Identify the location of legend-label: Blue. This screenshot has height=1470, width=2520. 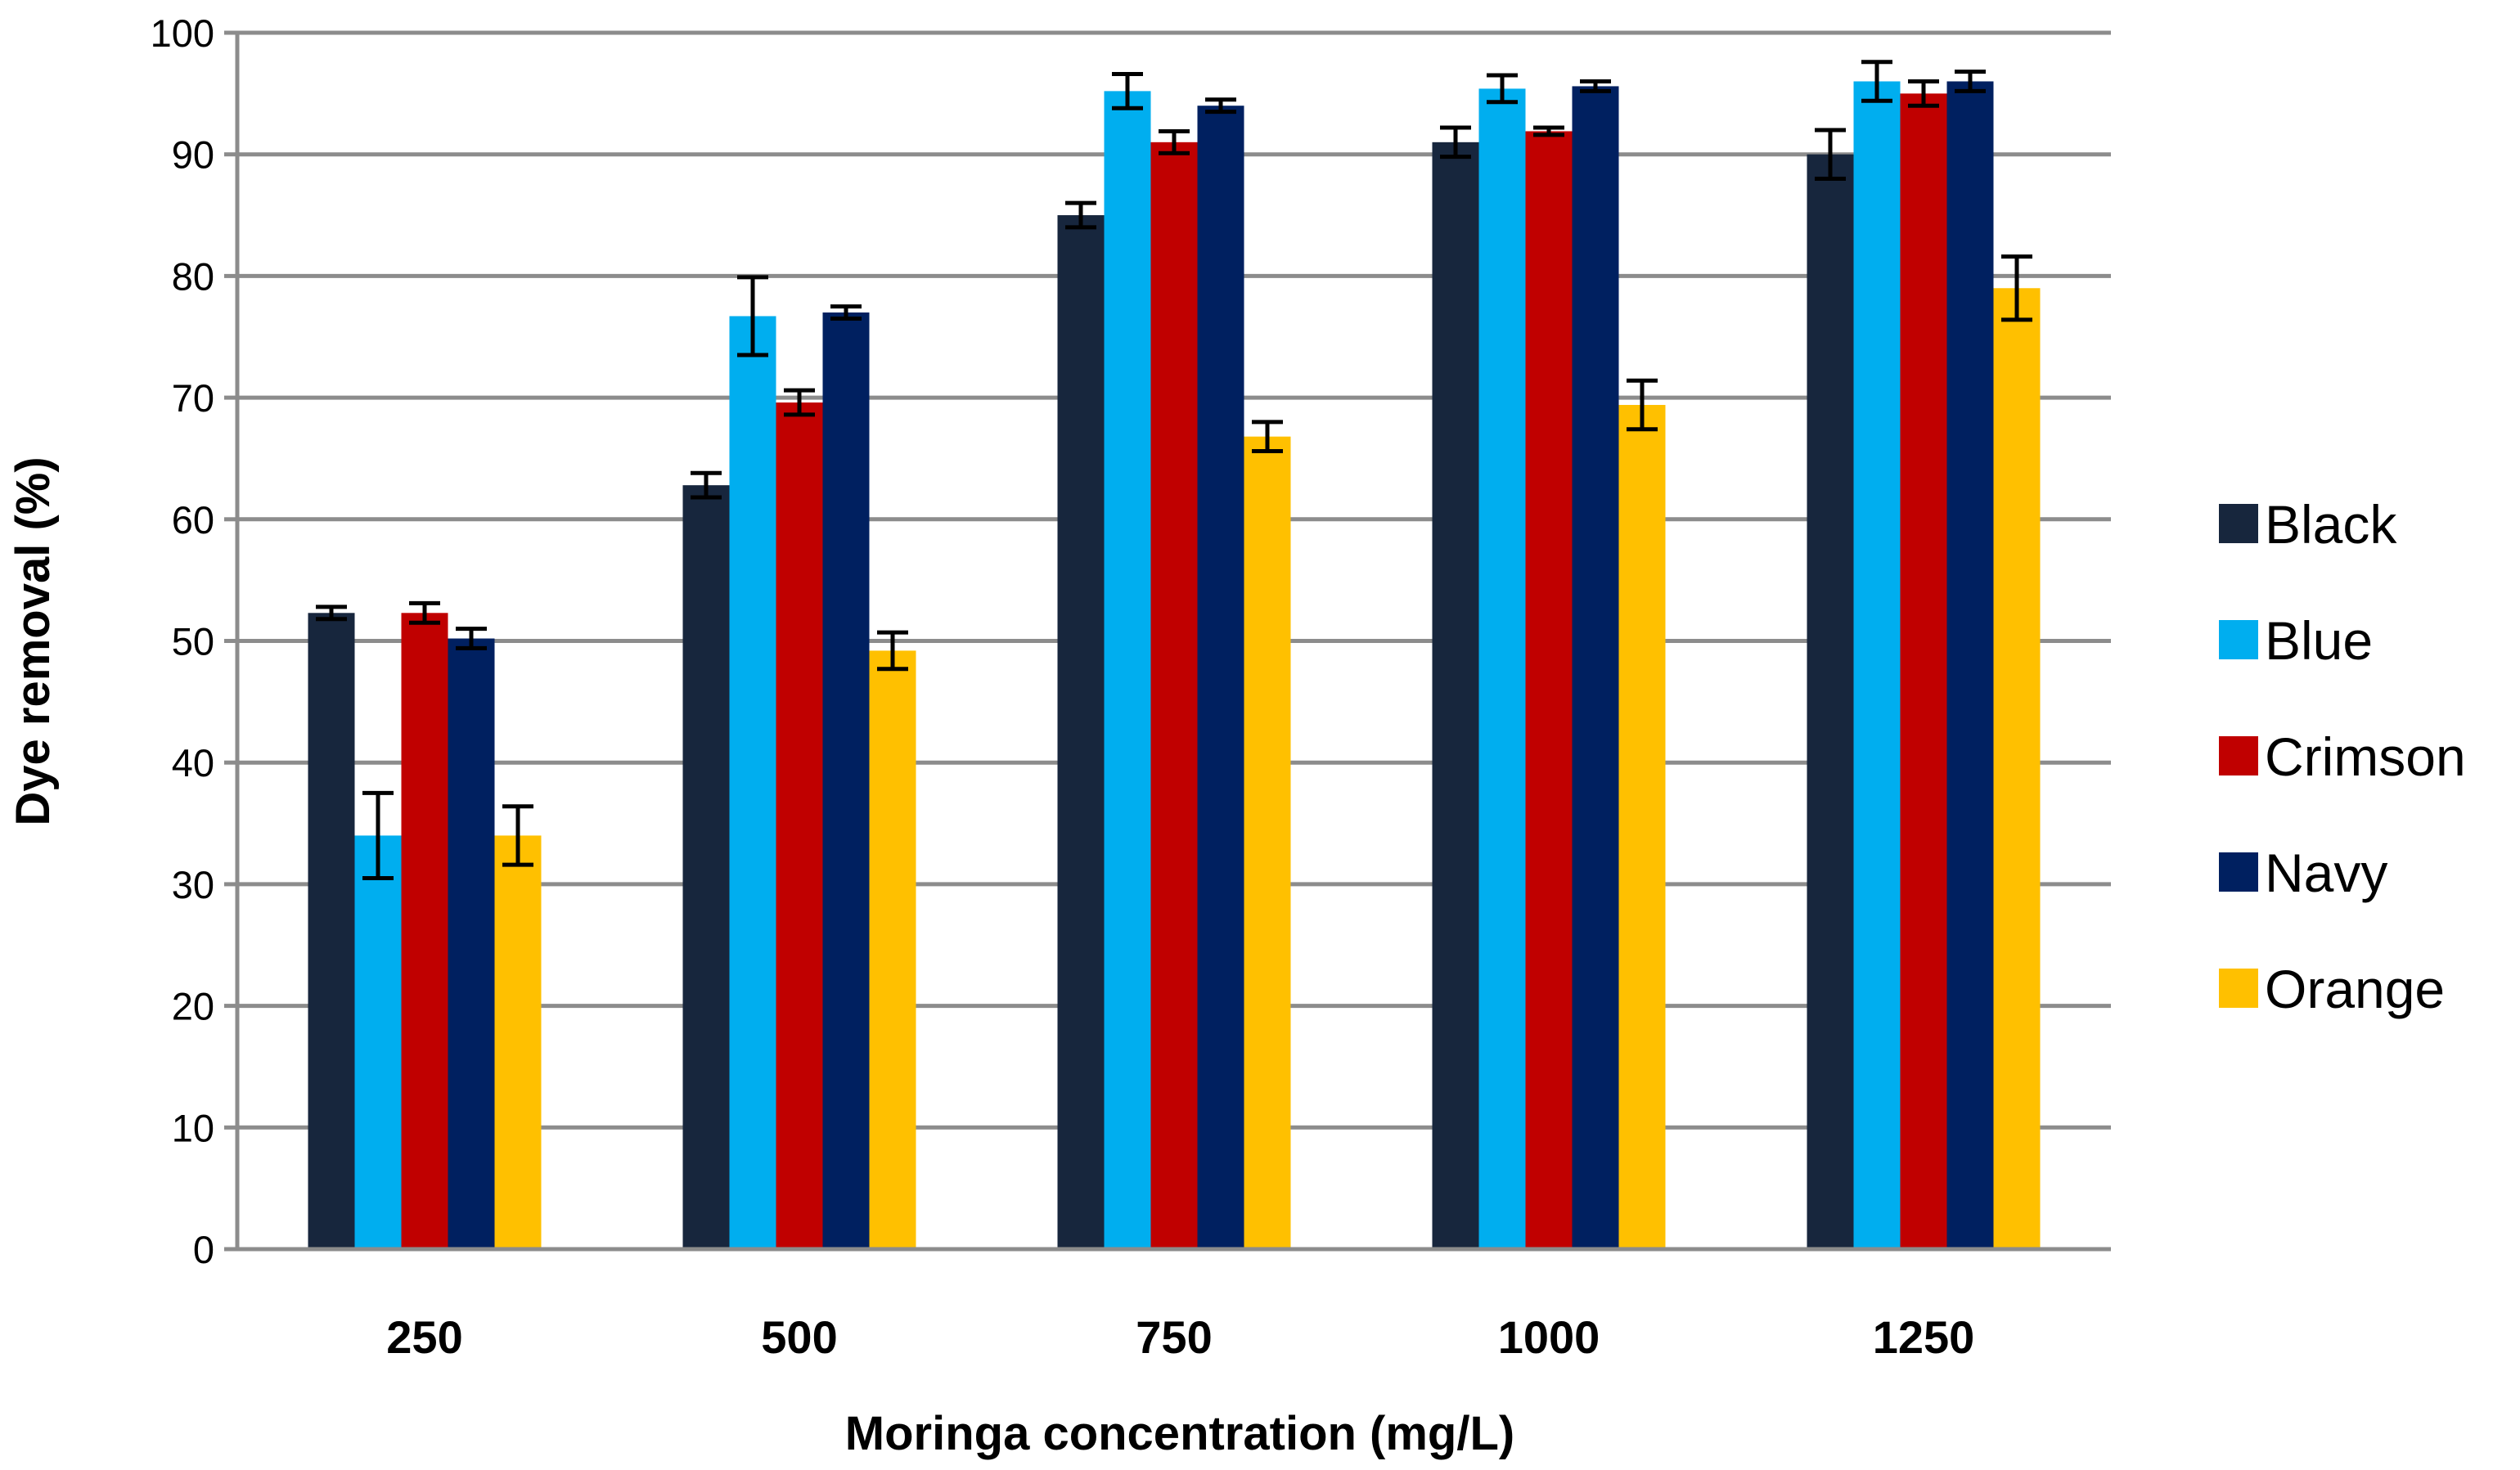
(2319, 640).